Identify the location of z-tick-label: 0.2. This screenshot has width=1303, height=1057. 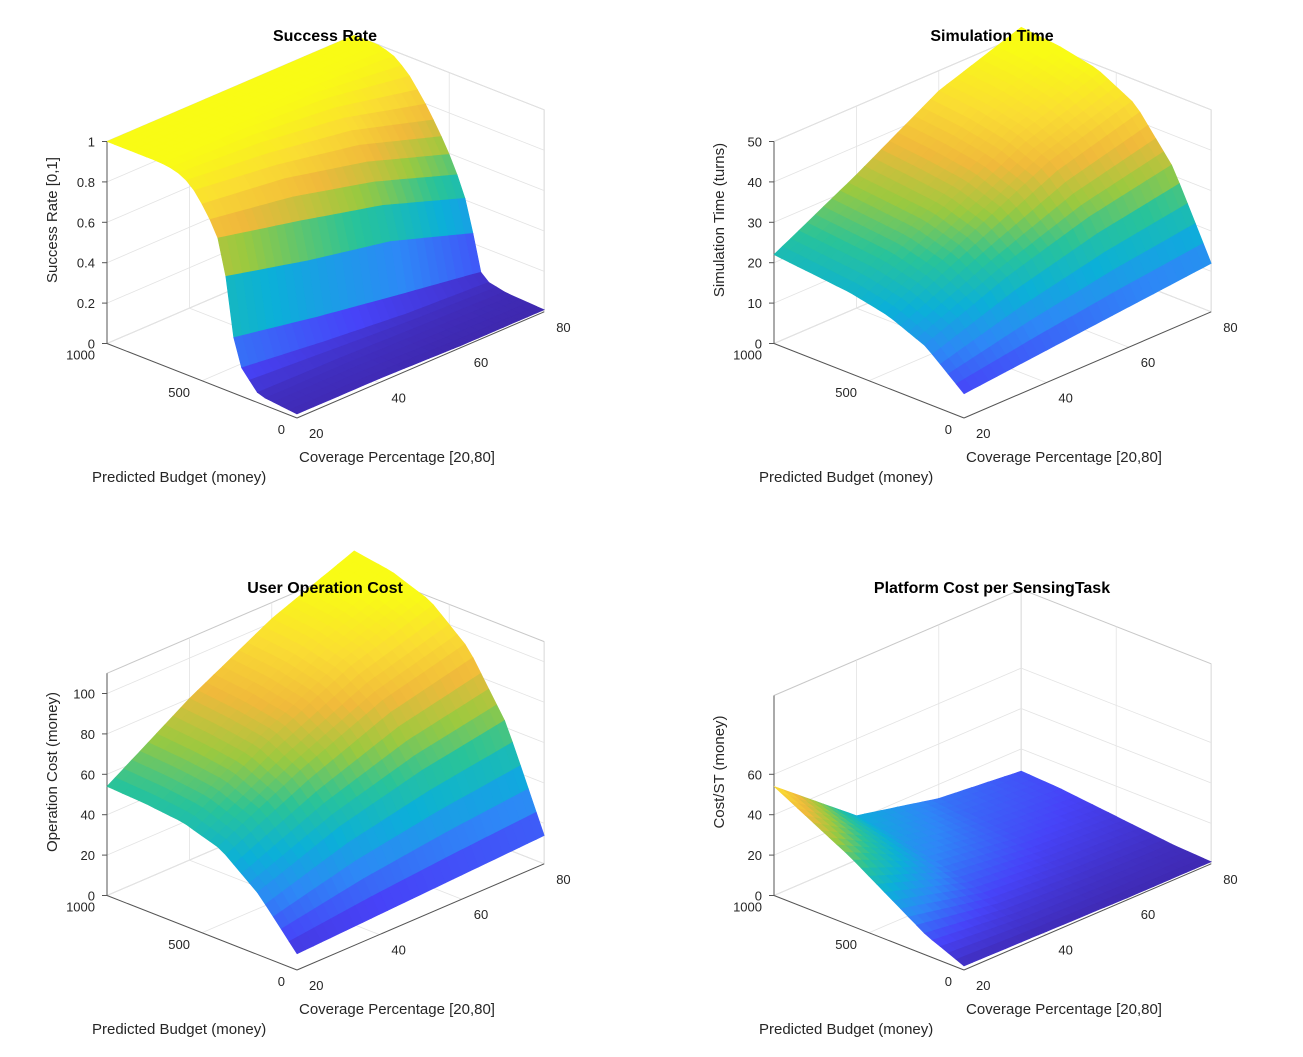
(86, 303).